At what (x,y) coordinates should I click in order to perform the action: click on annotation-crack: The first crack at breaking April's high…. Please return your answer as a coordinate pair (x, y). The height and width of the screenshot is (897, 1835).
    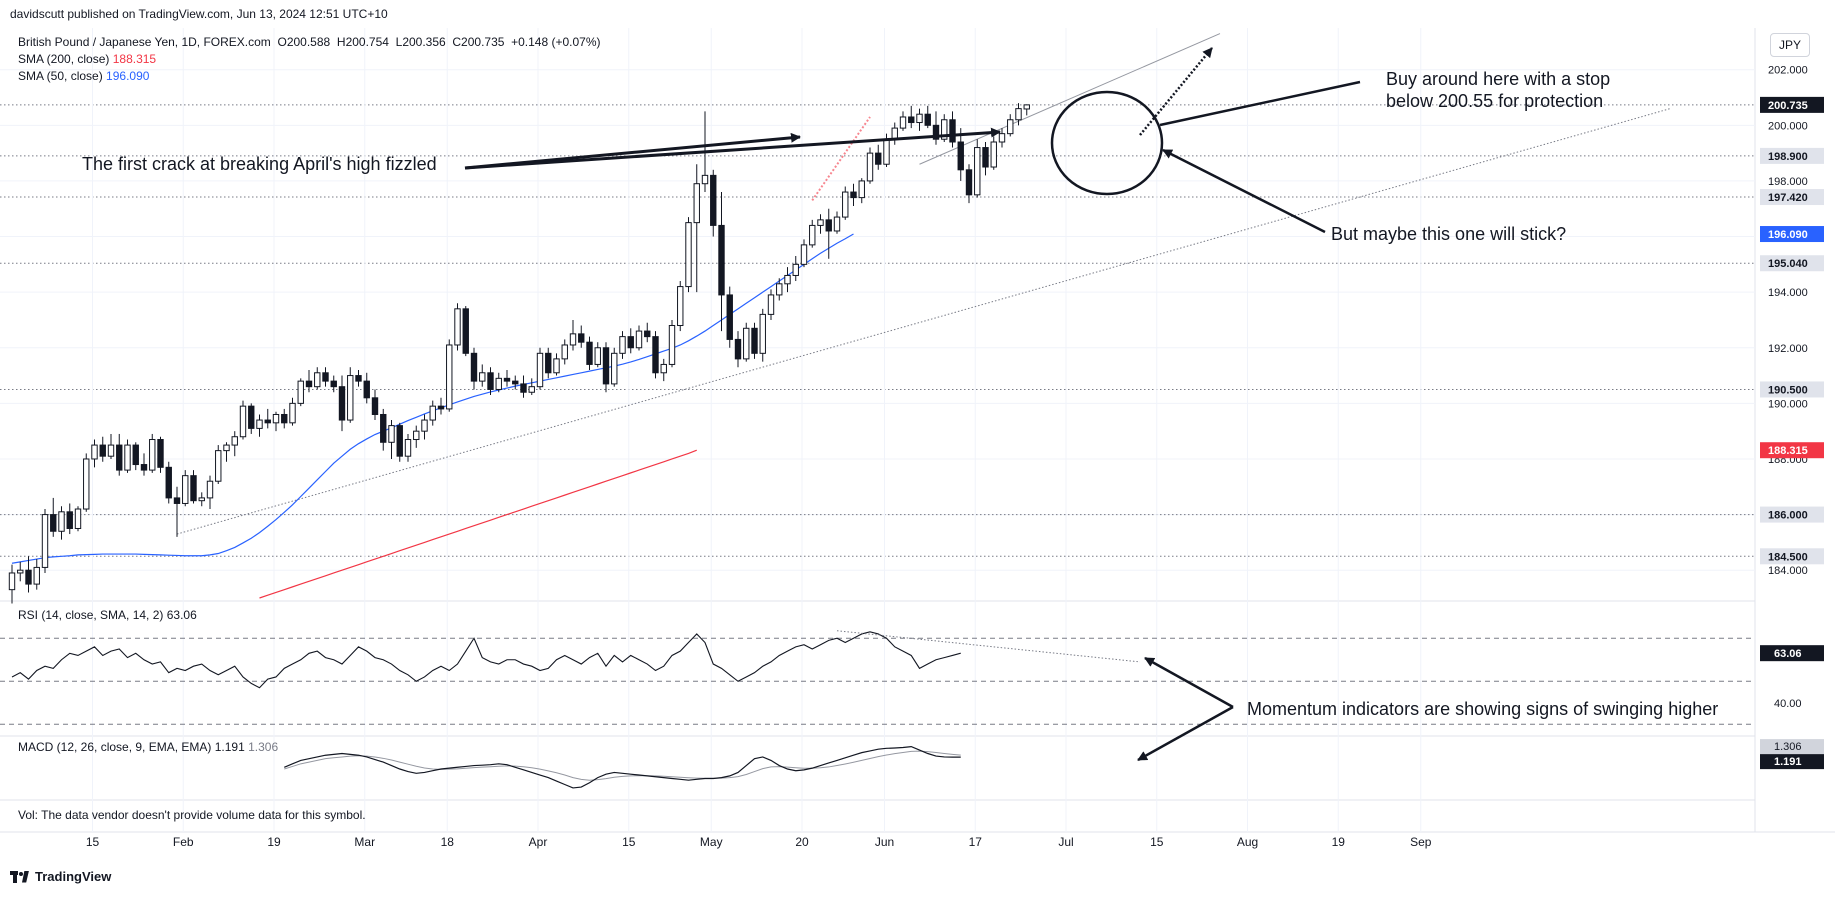
    Looking at the image, I should click on (259, 164).